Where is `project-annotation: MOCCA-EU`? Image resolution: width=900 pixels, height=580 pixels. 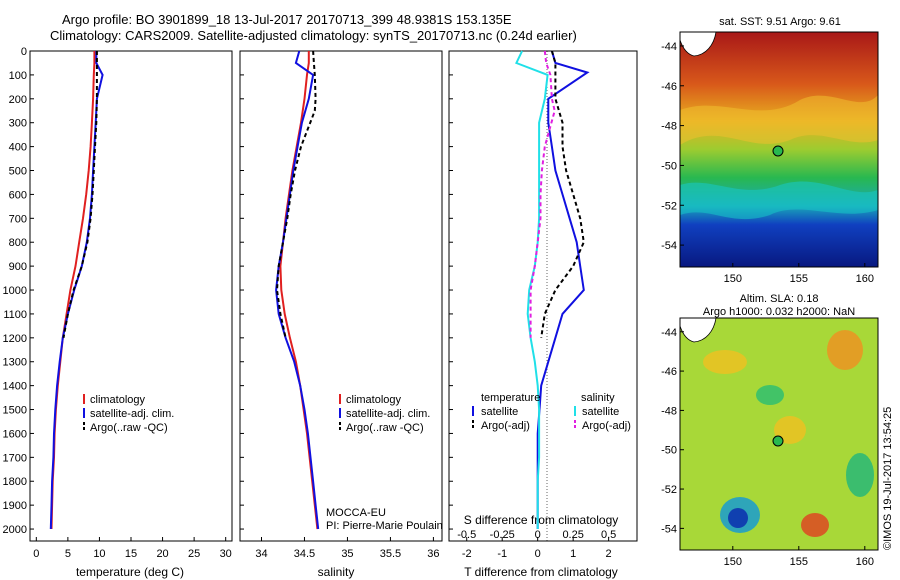 project-annotation: MOCCA-EU is located at coordinates (356, 513).